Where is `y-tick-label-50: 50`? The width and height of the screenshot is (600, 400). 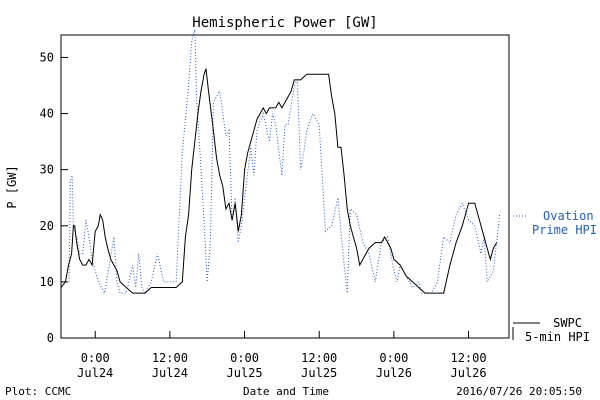 y-tick-label-50: 50 is located at coordinates (47, 57).